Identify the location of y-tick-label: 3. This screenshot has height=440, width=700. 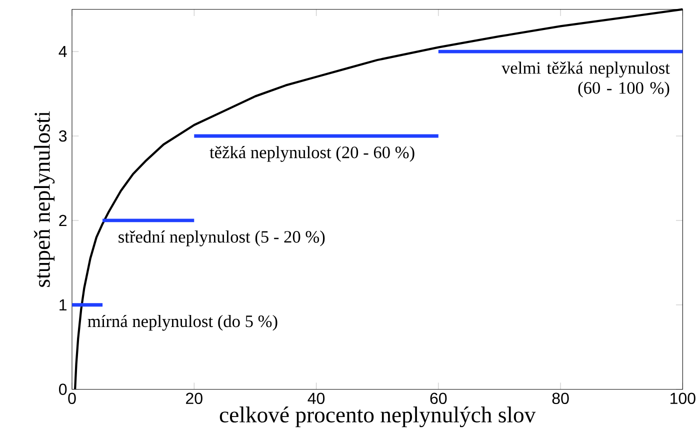
(63, 136).